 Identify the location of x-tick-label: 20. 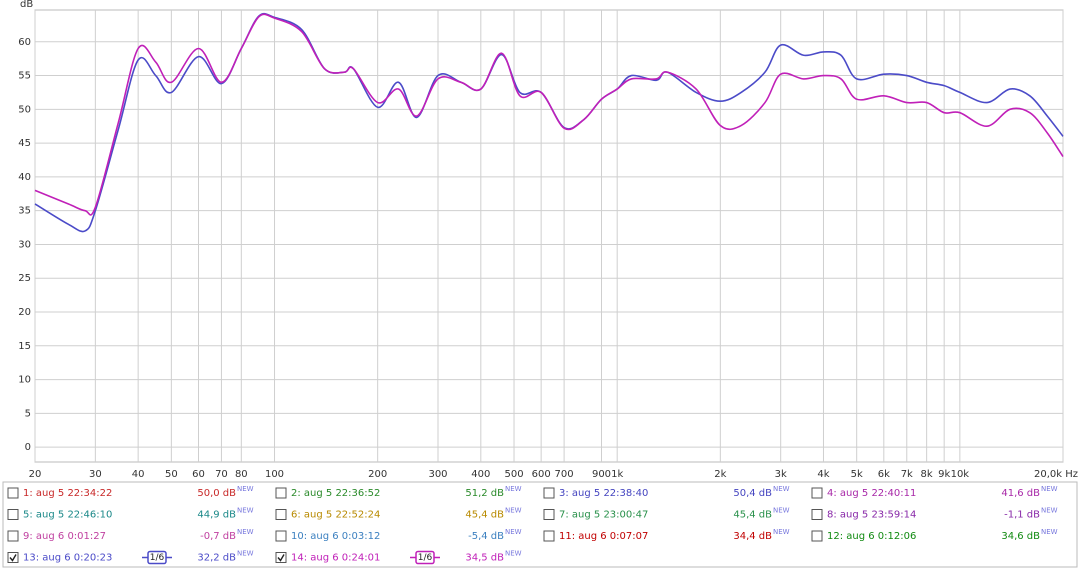
(35, 474).